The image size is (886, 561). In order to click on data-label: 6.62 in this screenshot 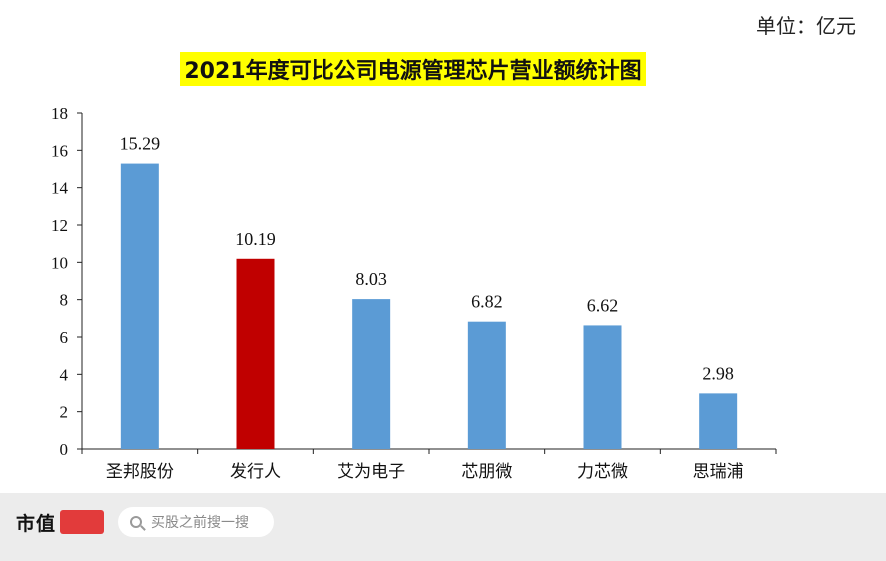, I will do `click(603, 305)`.